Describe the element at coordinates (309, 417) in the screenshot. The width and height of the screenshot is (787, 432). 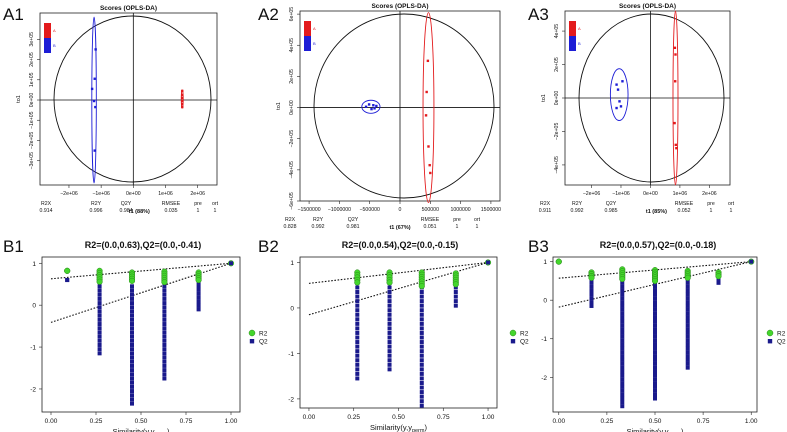
I see `x-tick-label: 0.00` at that location.